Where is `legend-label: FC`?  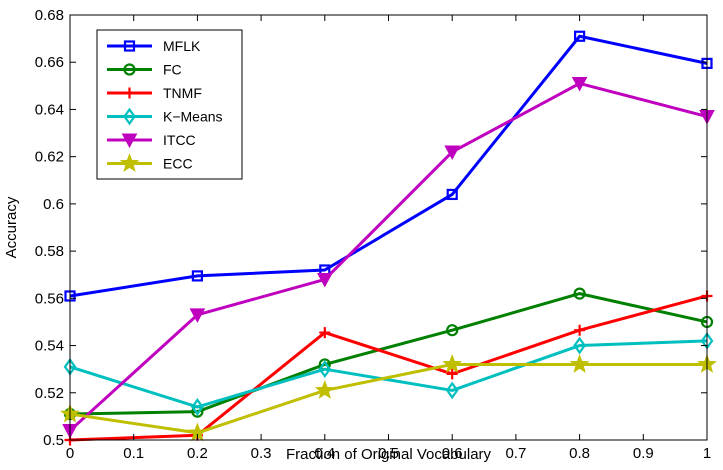
legend-label: FC is located at coordinates (172, 70).